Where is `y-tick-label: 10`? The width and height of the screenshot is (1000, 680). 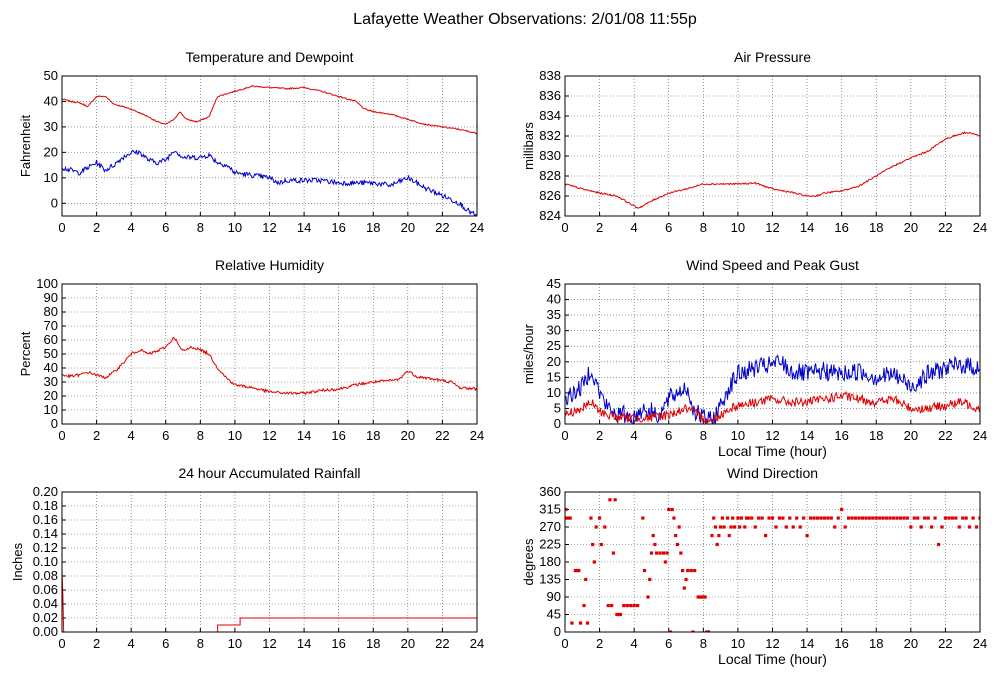 y-tick-label: 10 is located at coordinates (554, 392).